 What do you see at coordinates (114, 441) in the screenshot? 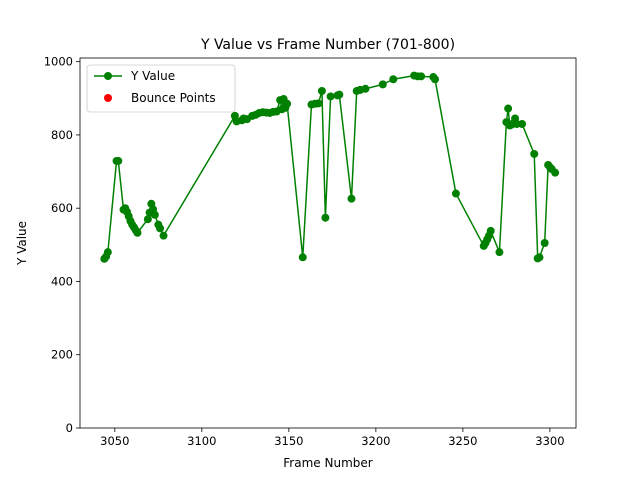
I see `x-tick-label: 3050` at bounding box center [114, 441].